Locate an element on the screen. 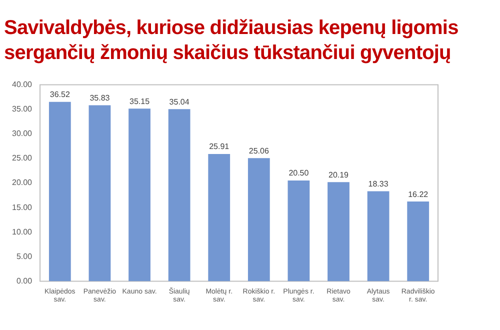  data-label: 25.91 is located at coordinates (219, 147).